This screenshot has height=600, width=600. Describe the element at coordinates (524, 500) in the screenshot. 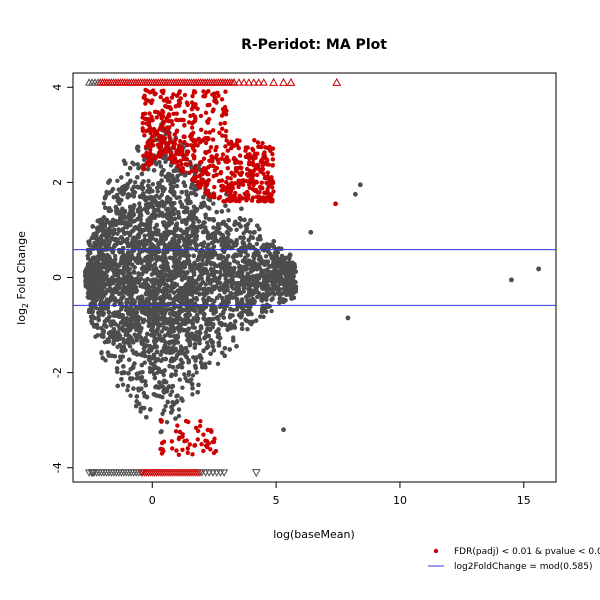

I see `x-tick-label: 15` at that location.